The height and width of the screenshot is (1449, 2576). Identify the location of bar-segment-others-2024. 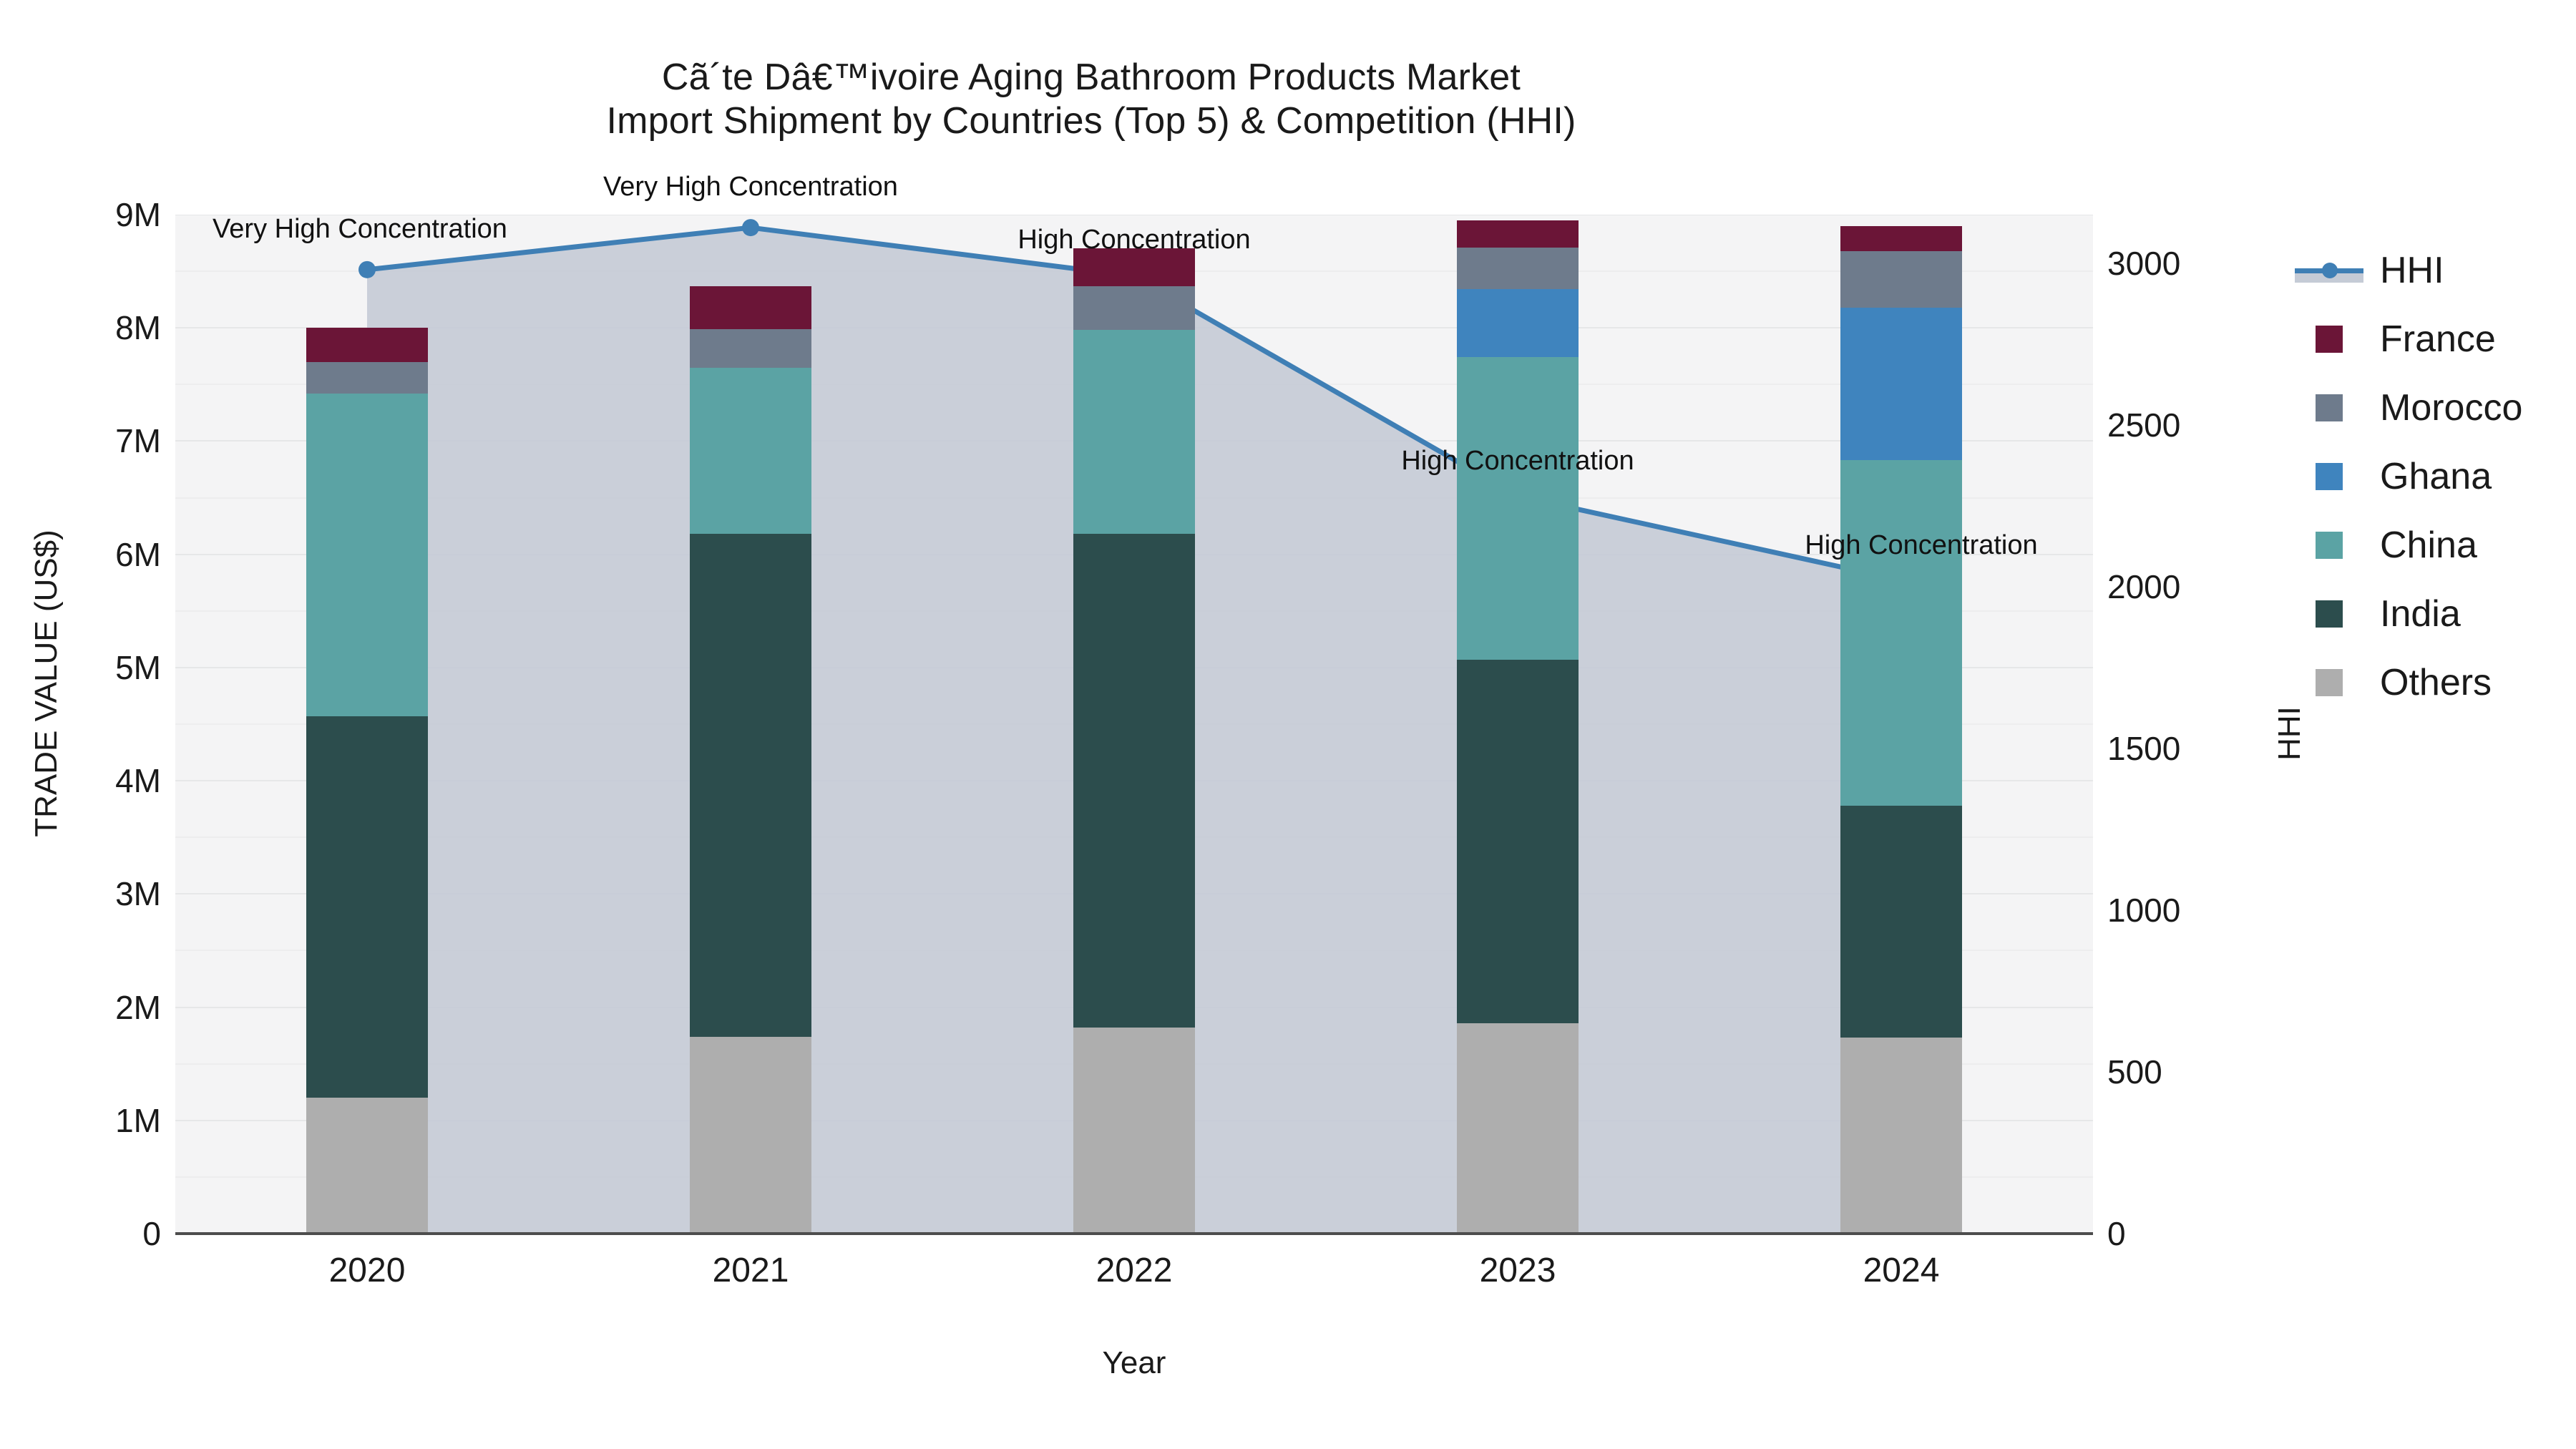
(1901, 1136).